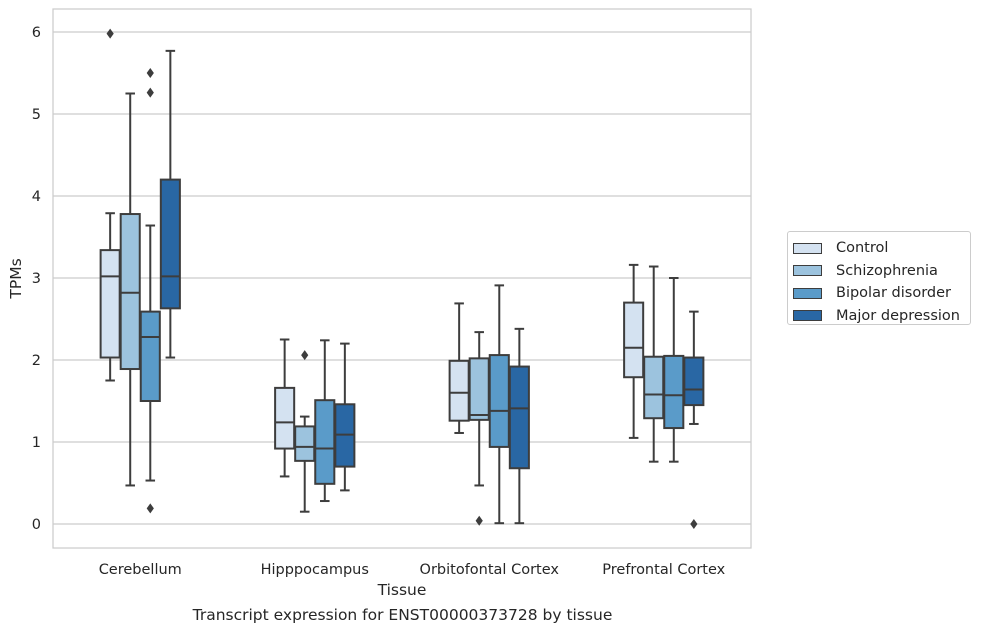 The image size is (983, 634). I want to click on x-tick-label: Hipppocampus, so click(315, 570).